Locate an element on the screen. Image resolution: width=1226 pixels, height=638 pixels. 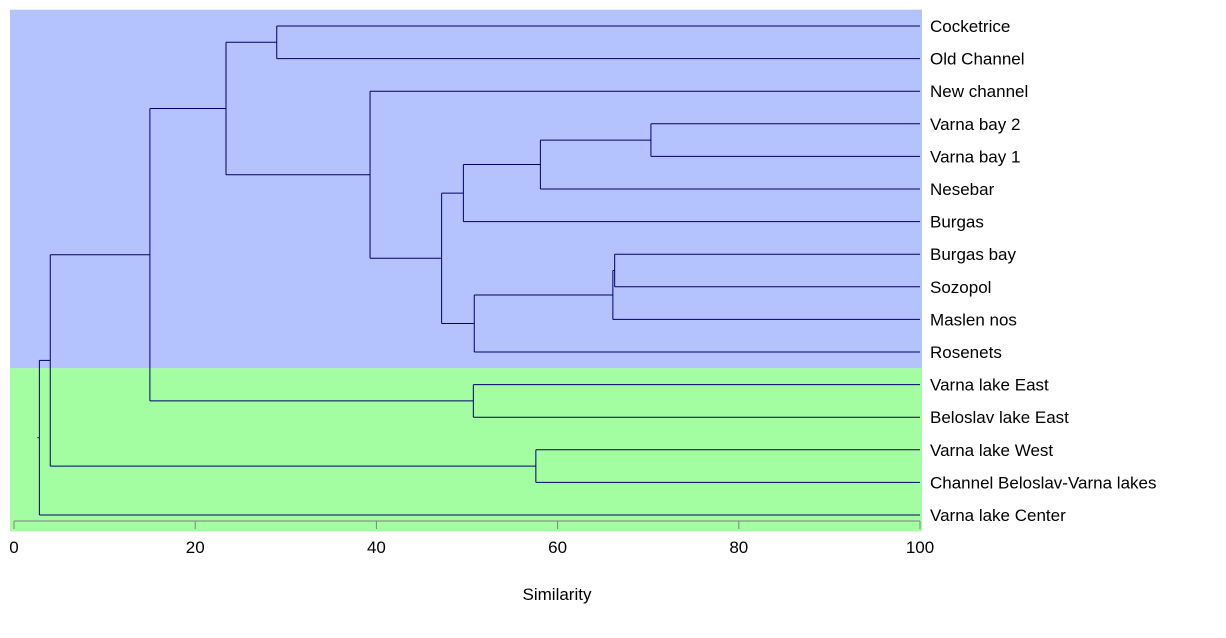
leaf-label: Burgas is located at coordinates (957, 222).